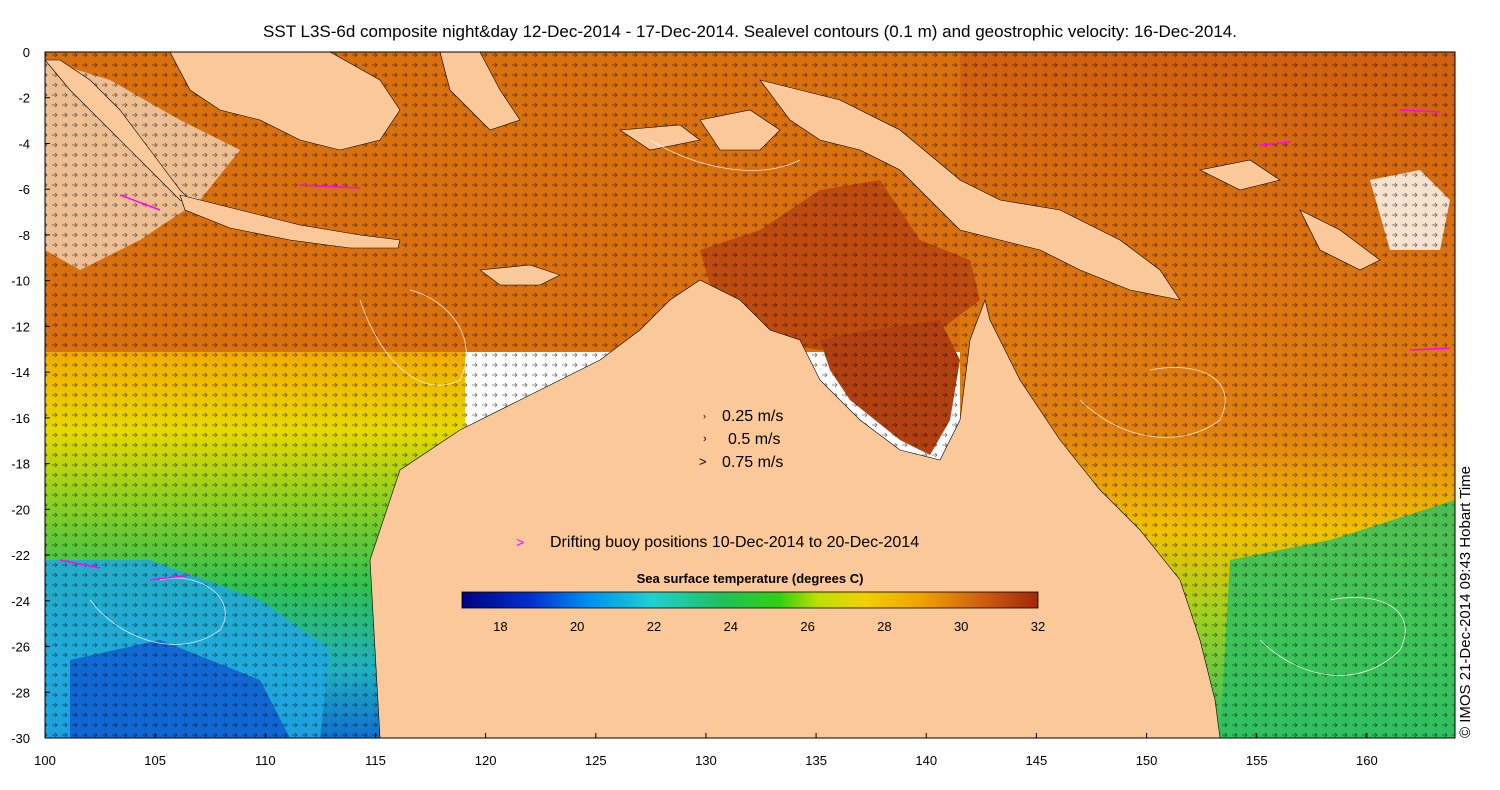 The width and height of the screenshot is (1500, 790). I want to click on velocity-arrow-small: ›, so click(704, 416).